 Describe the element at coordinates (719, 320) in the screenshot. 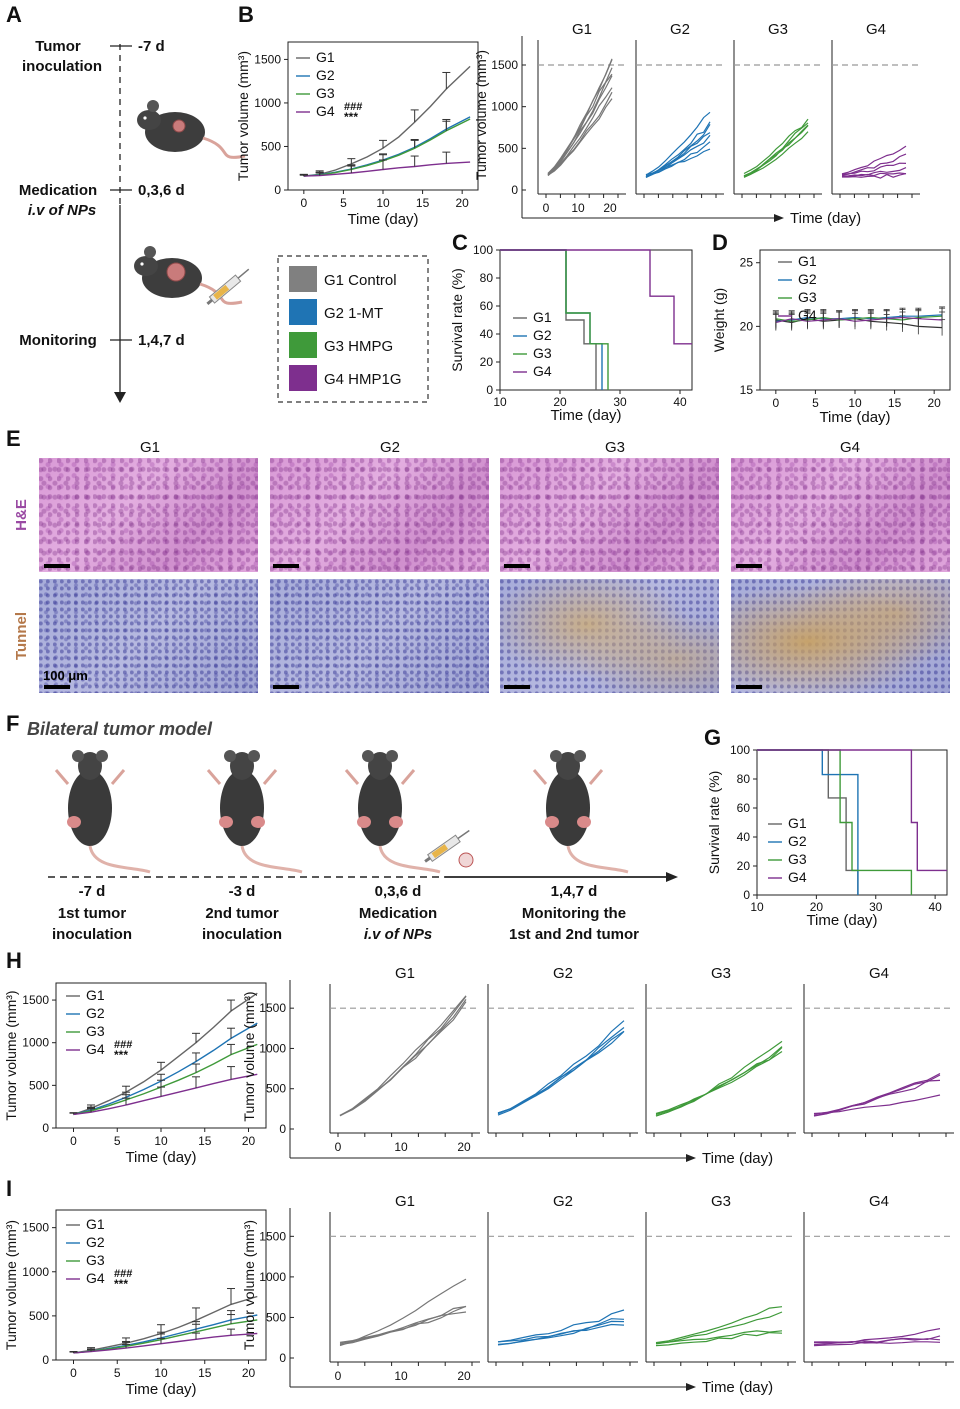

I see `y-axis-label: Weight (g)` at that location.